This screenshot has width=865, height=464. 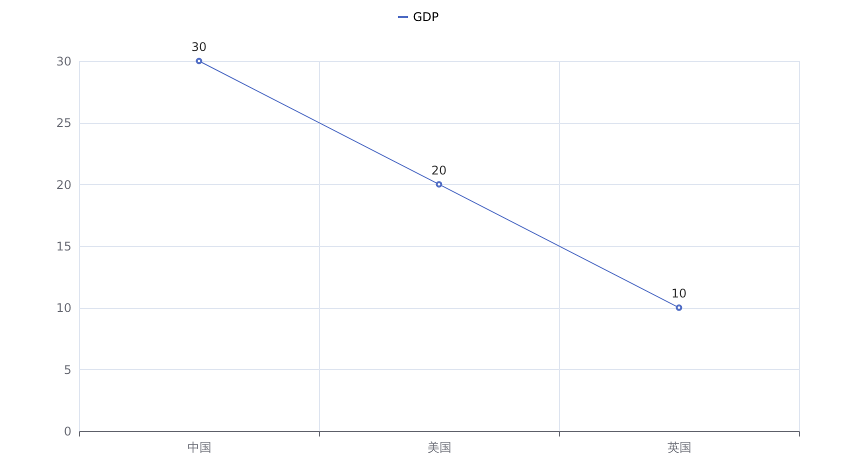 What do you see at coordinates (199, 47) in the screenshot?
I see `data-label: 30` at bounding box center [199, 47].